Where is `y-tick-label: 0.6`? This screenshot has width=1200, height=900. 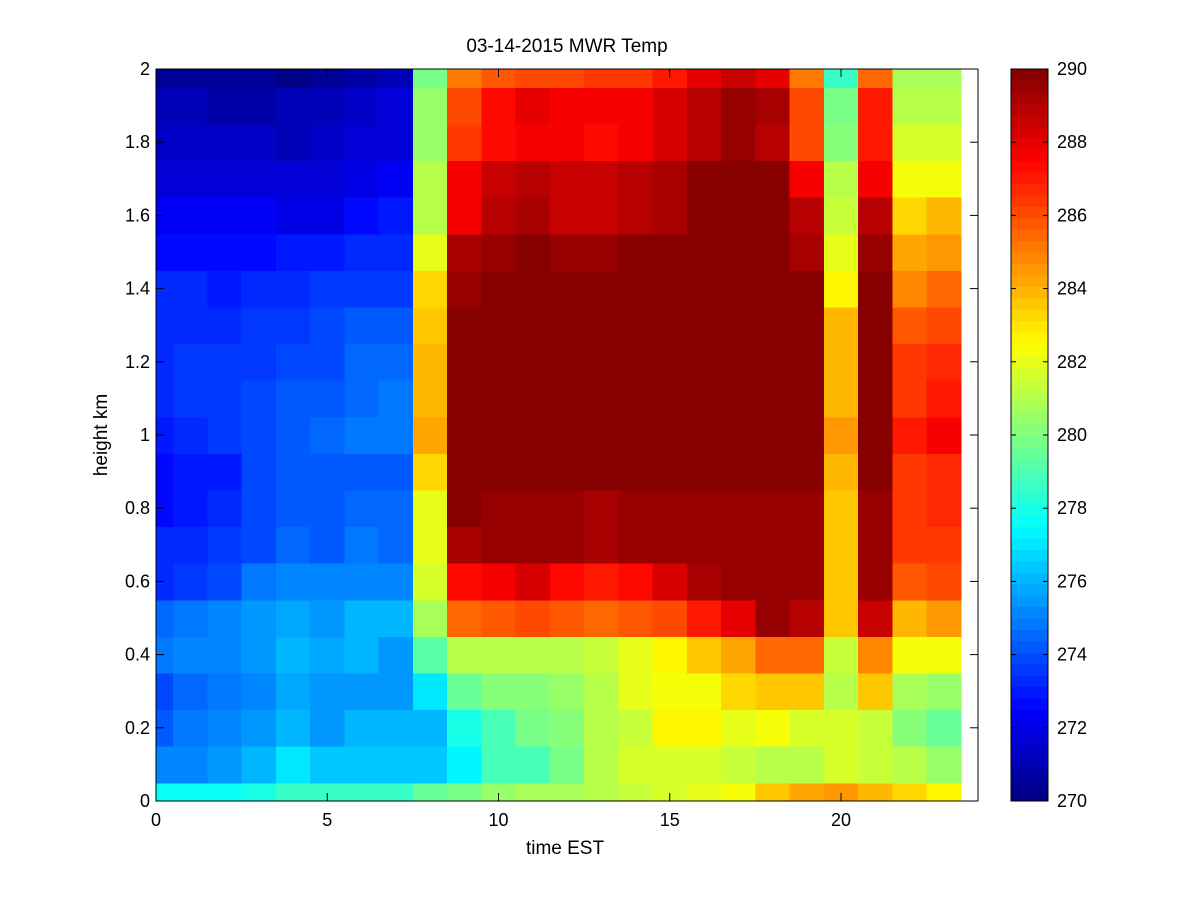
y-tick-label: 0.6 is located at coordinates (137, 581).